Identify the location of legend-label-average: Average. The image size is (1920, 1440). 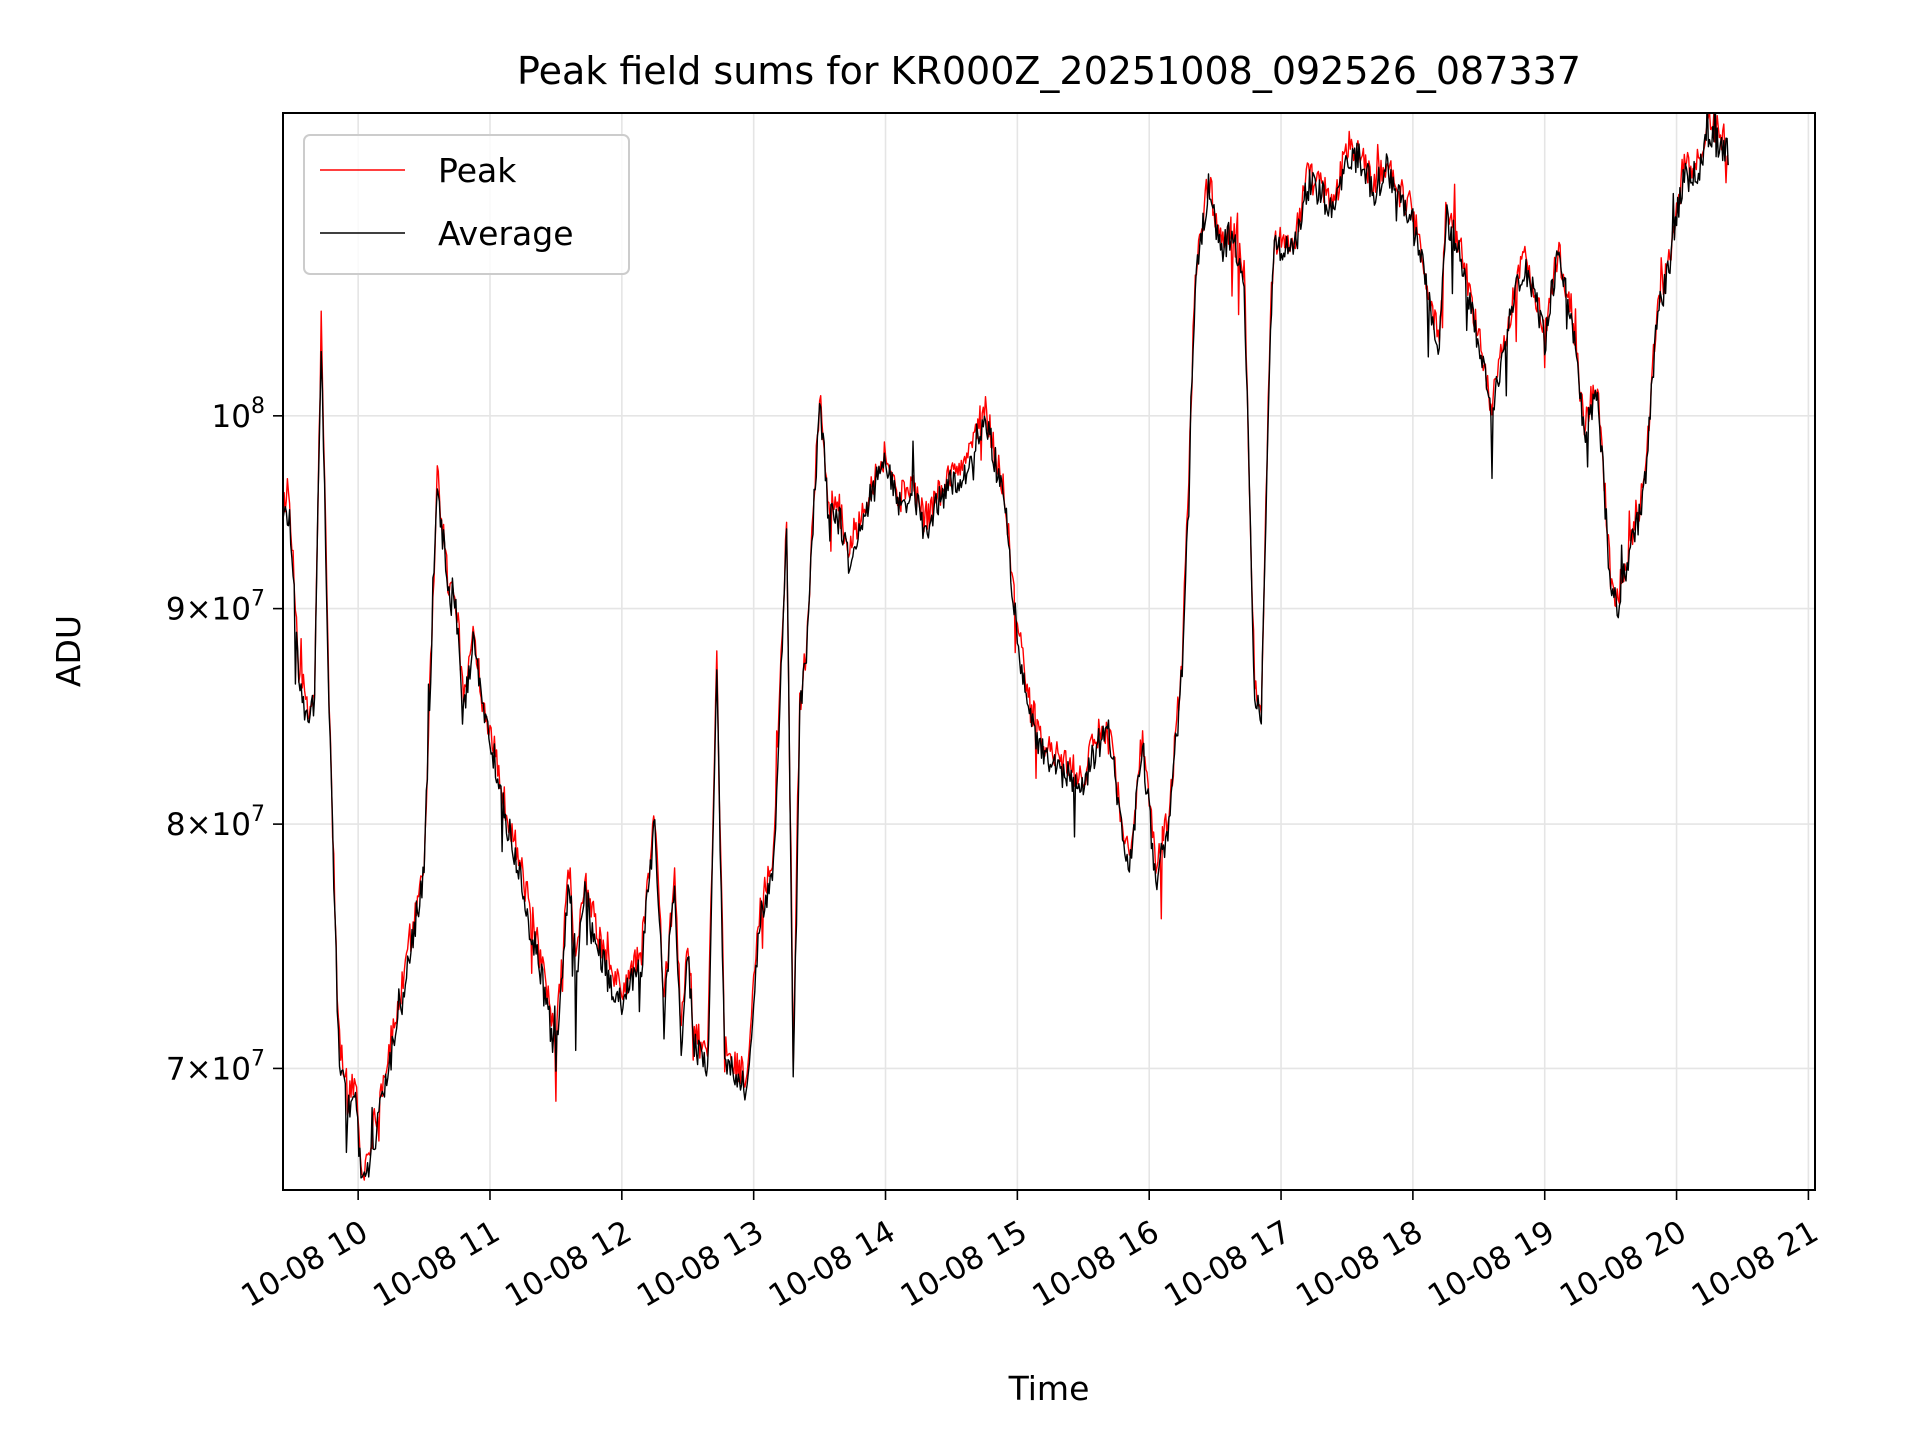
(506, 233).